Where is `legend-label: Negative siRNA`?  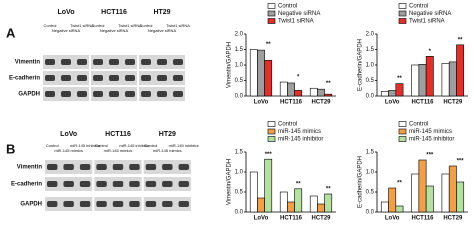
legend-label: Negative siRNA is located at coordinates (299, 14).